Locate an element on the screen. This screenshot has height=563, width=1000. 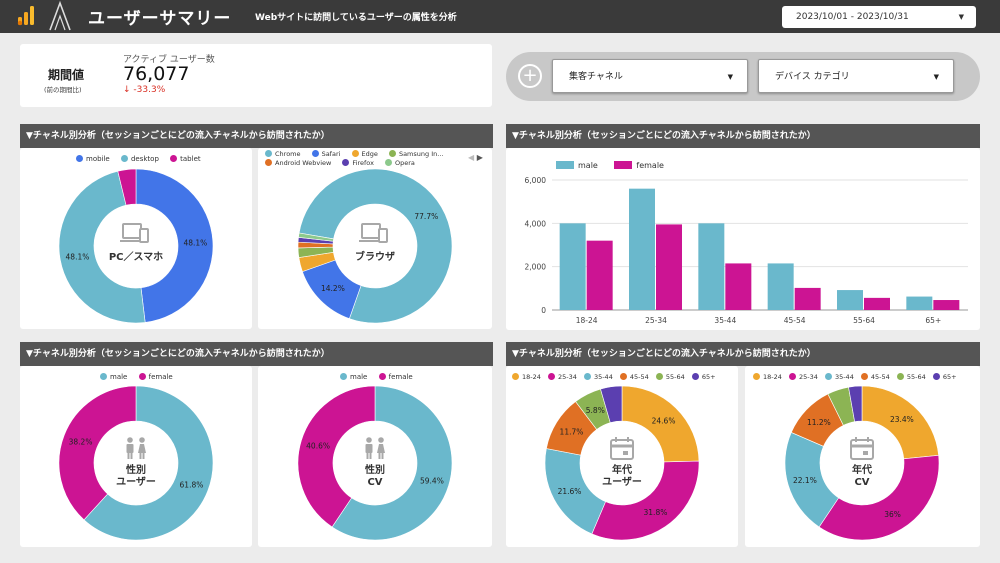
gender-cv-legend: male female is located at coordinates (381, 377).